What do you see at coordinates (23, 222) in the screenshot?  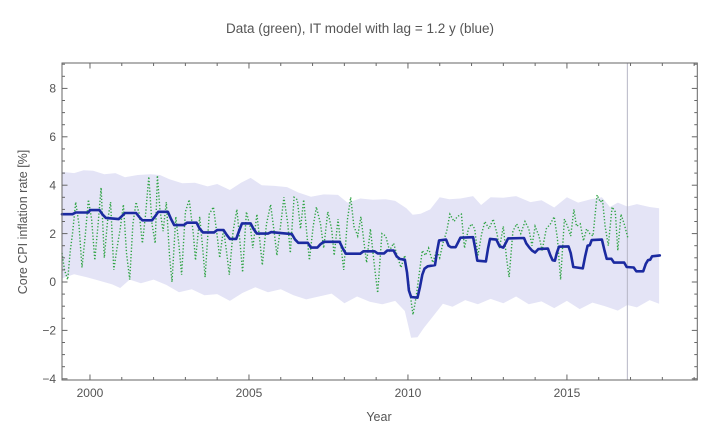 I see `y-axis-label: Core CPI inflation rate [%]` at bounding box center [23, 222].